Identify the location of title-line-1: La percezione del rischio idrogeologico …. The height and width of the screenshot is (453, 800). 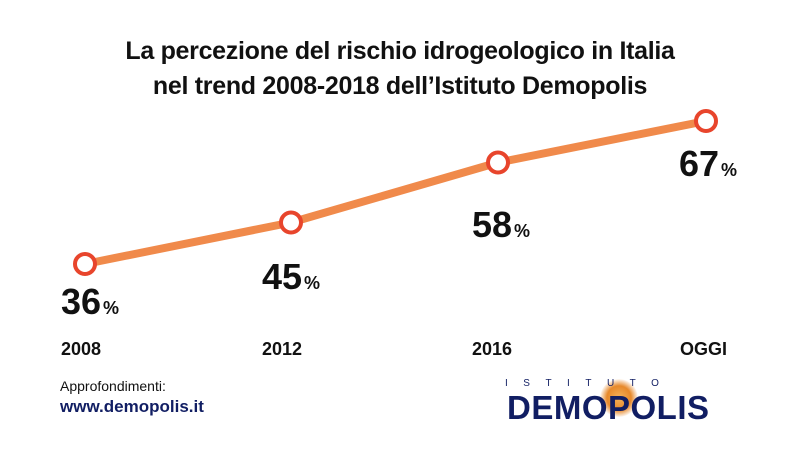
(400, 51).